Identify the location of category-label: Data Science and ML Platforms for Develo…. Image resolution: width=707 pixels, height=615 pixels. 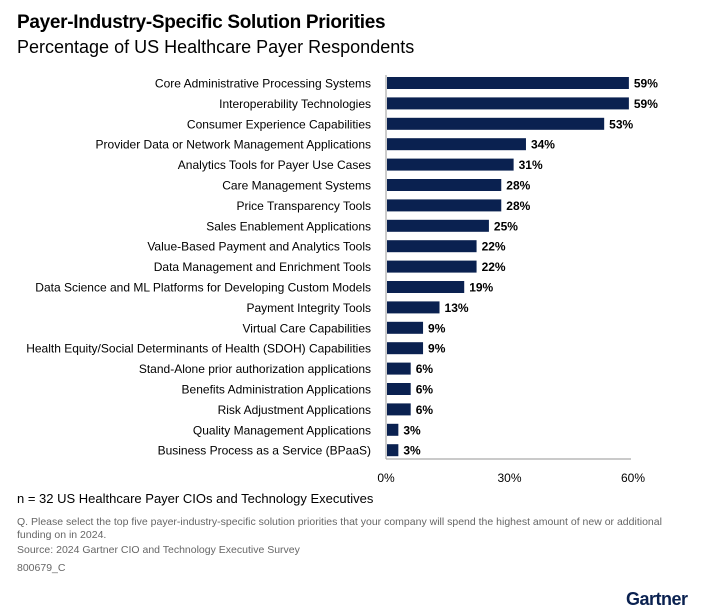
(203, 288).